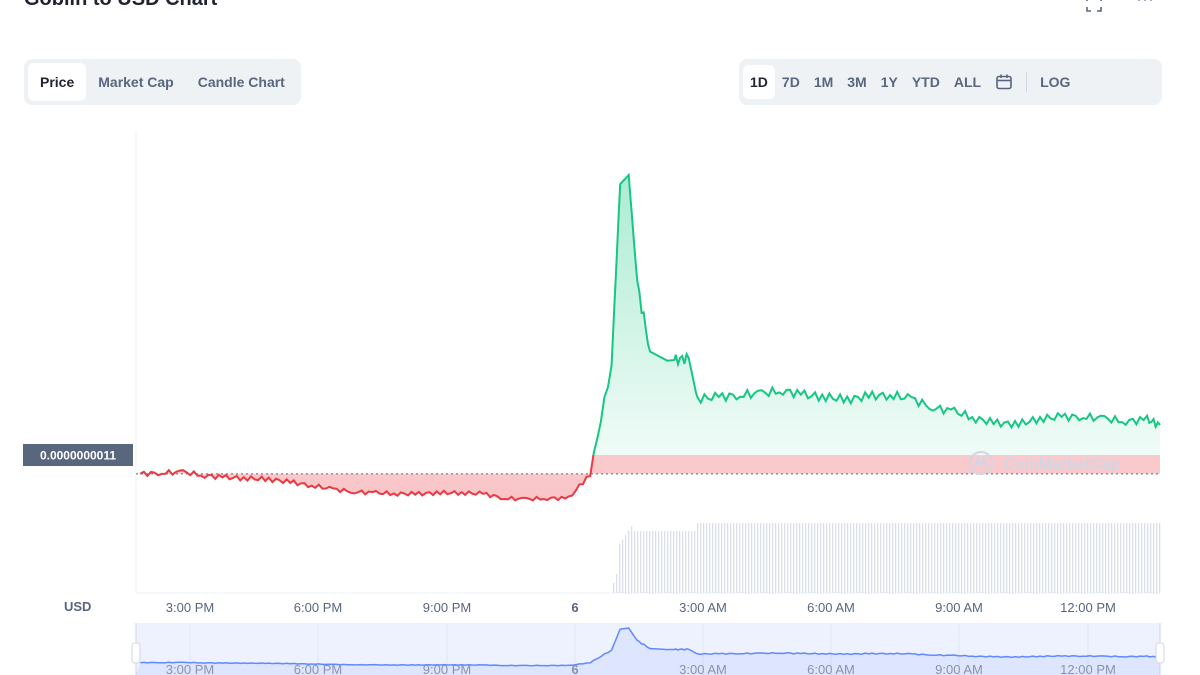  I want to click on x-tick-label: 3:00 AM, so click(703, 607).